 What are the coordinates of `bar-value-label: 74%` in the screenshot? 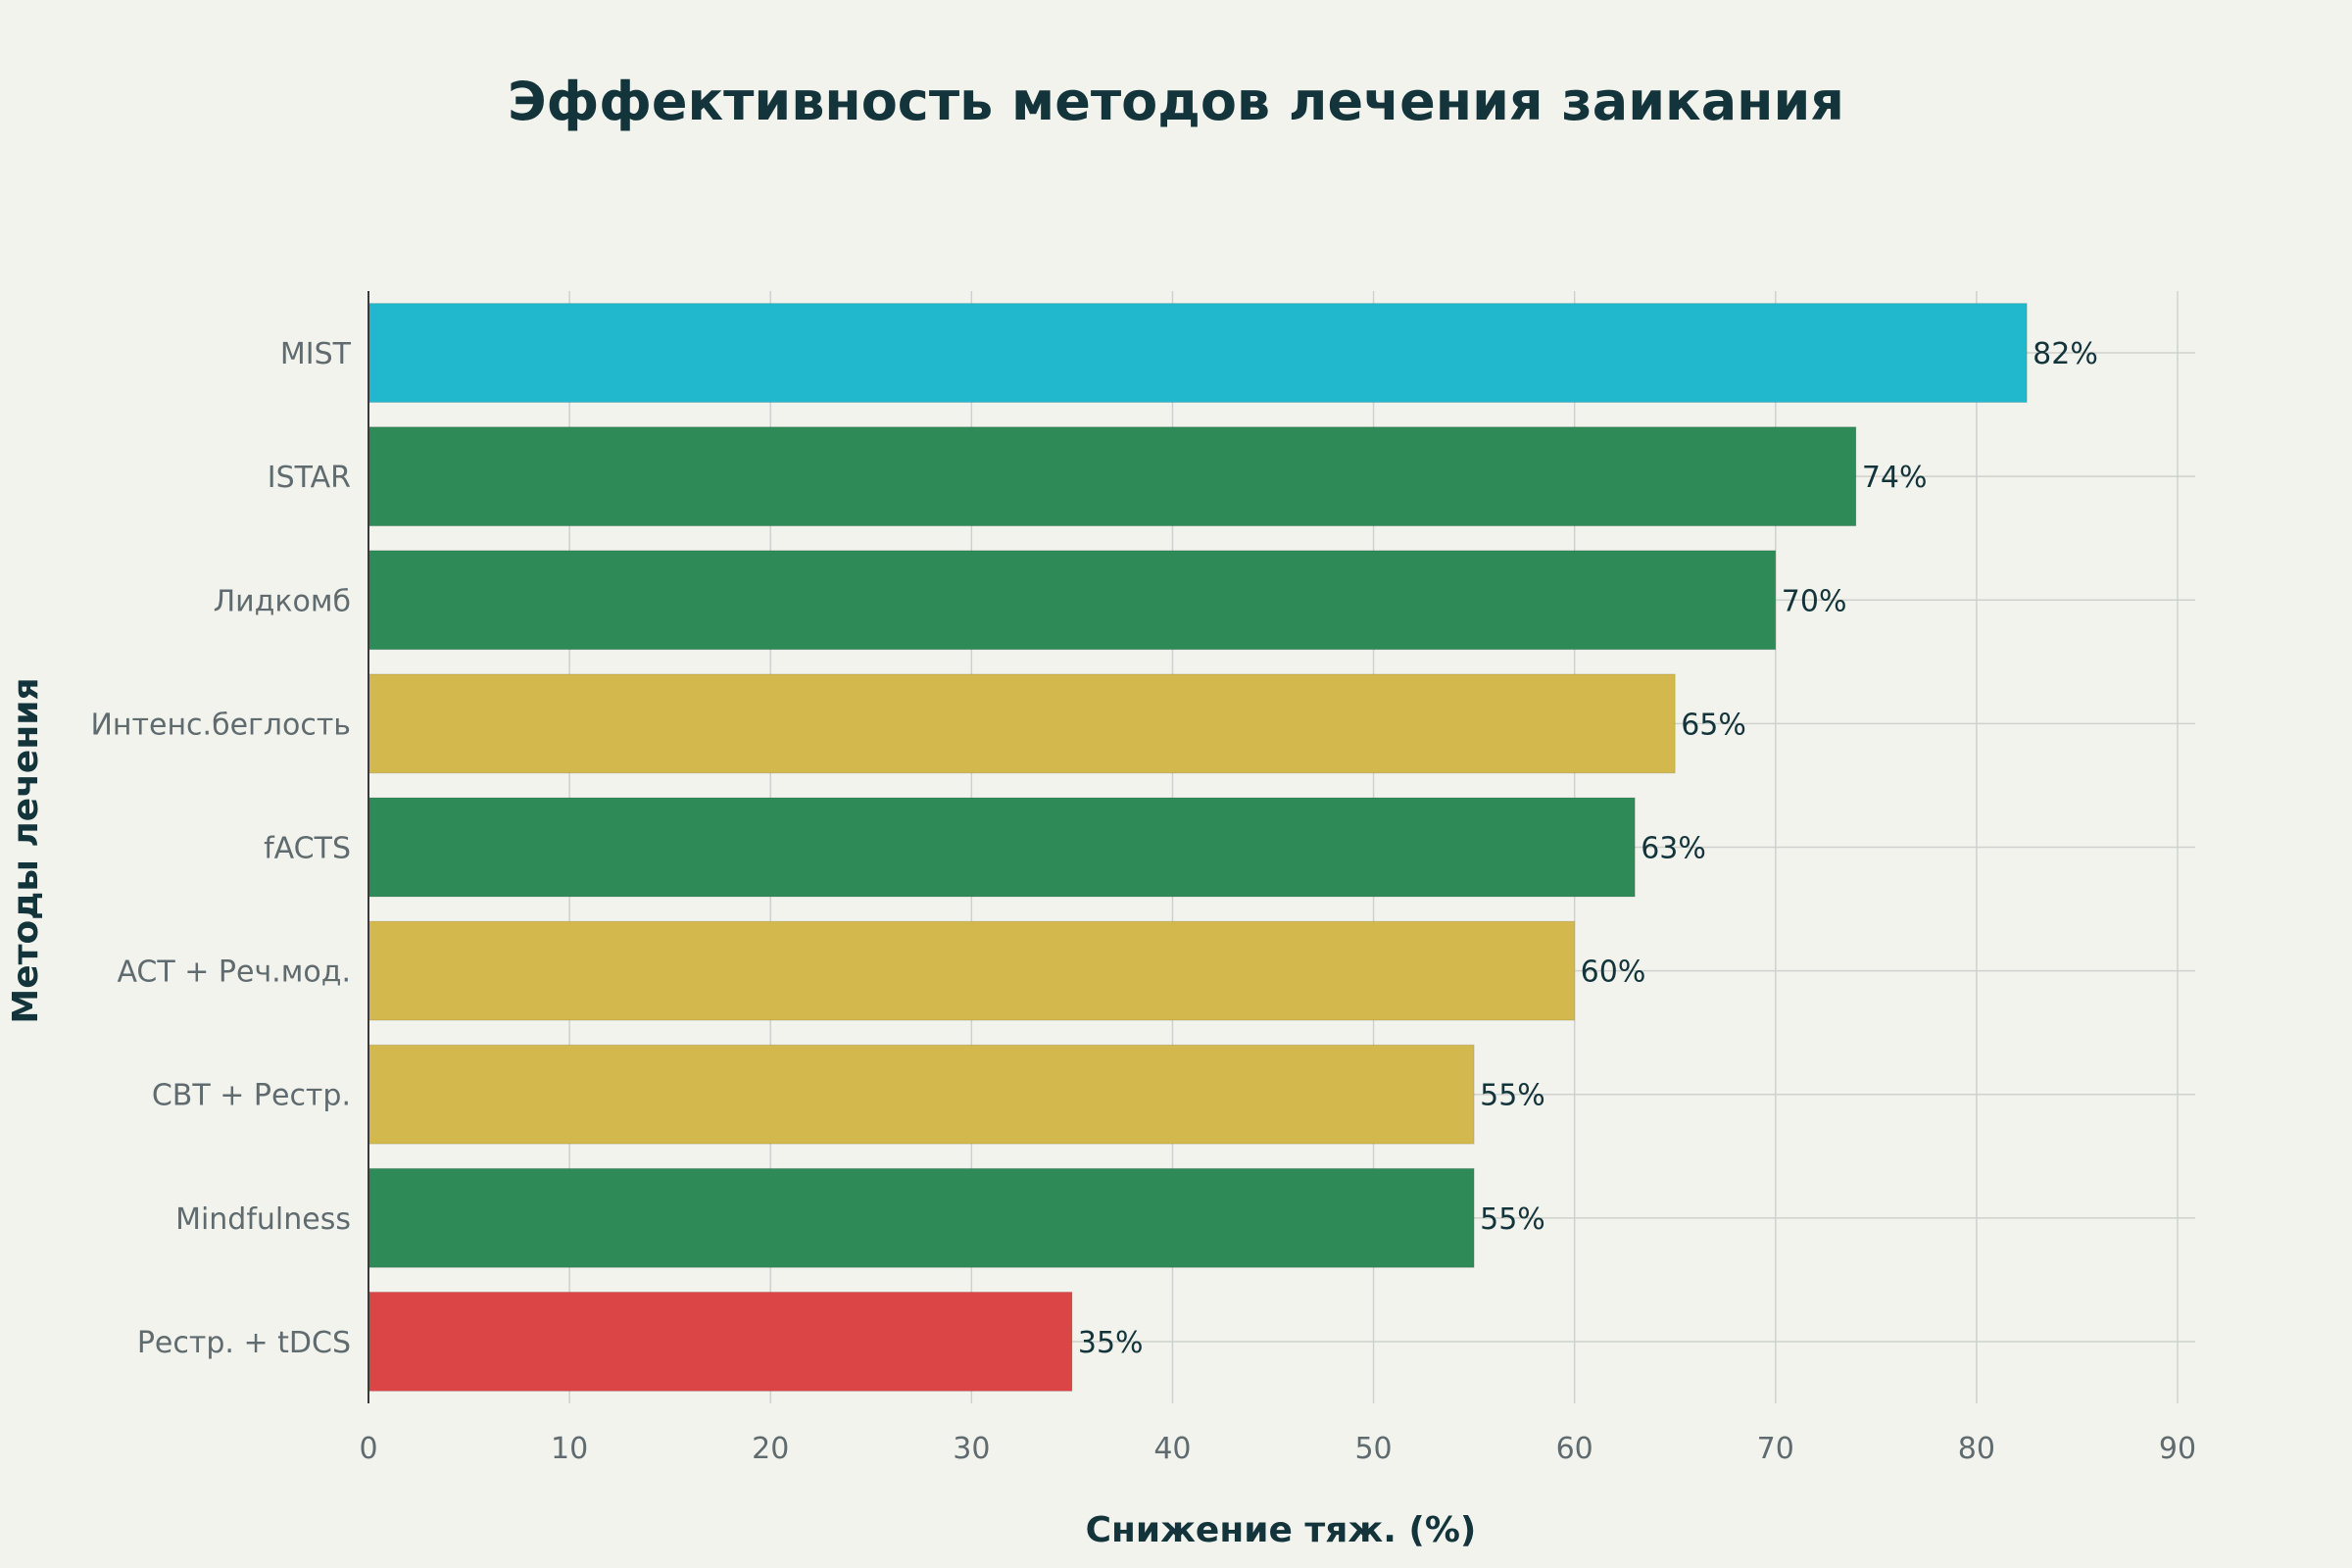 It's located at (1895, 478).